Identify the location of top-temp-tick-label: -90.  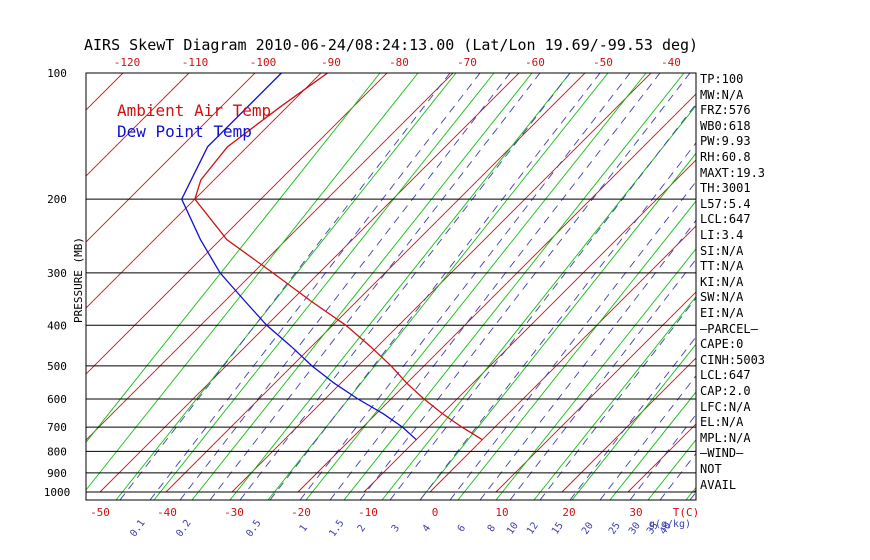
(331, 62).